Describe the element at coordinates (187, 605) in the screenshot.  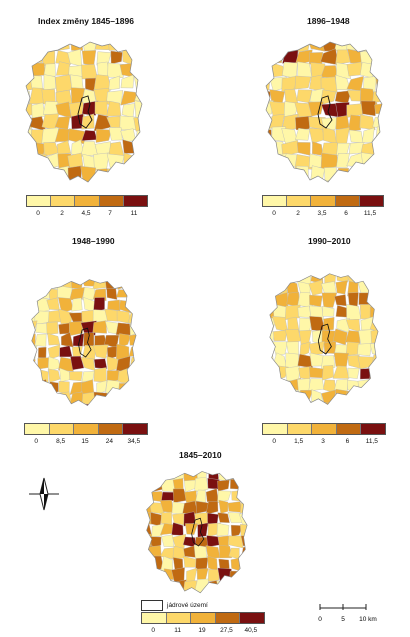
I see `core-territory-label: jádrové území` at that location.